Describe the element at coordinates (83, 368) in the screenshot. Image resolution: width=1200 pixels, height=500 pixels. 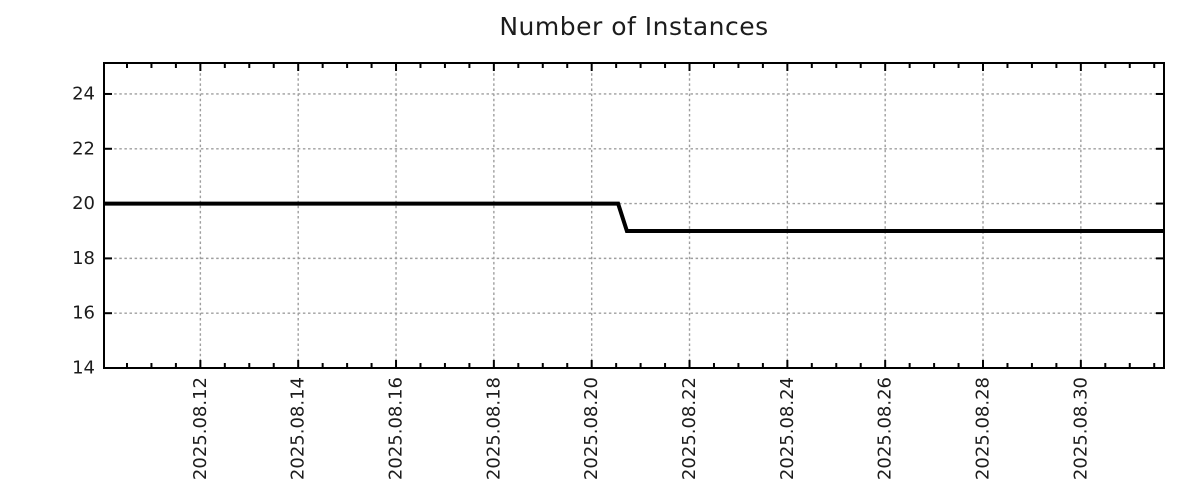
I see `y-tick-label: 14` at that location.